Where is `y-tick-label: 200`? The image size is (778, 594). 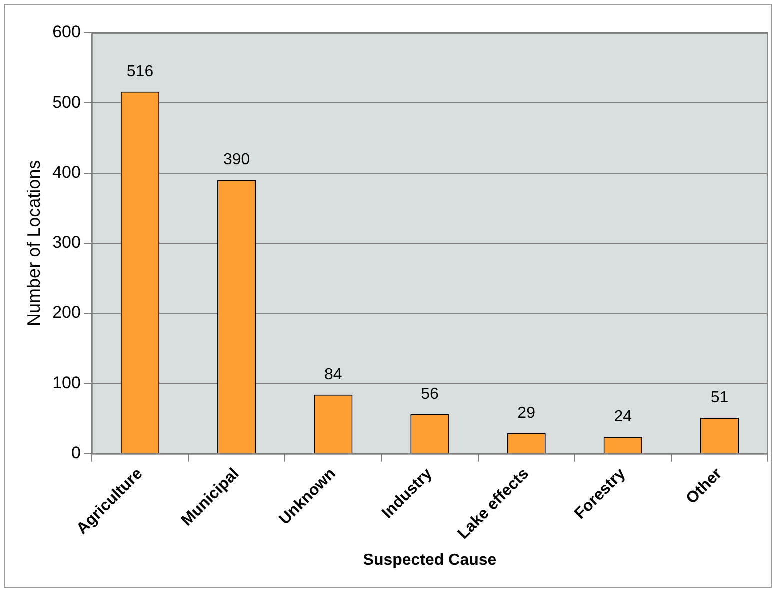
y-tick-label: 200 is located at coordinates (66, 312).